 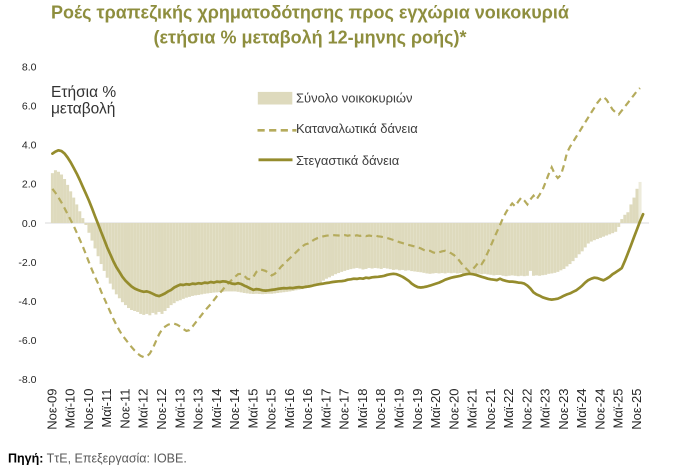 What do you see at coordinates (453, 409) in the screenshot?
I see `svg-text: Νοε-20` at bounding box center [453, 409].